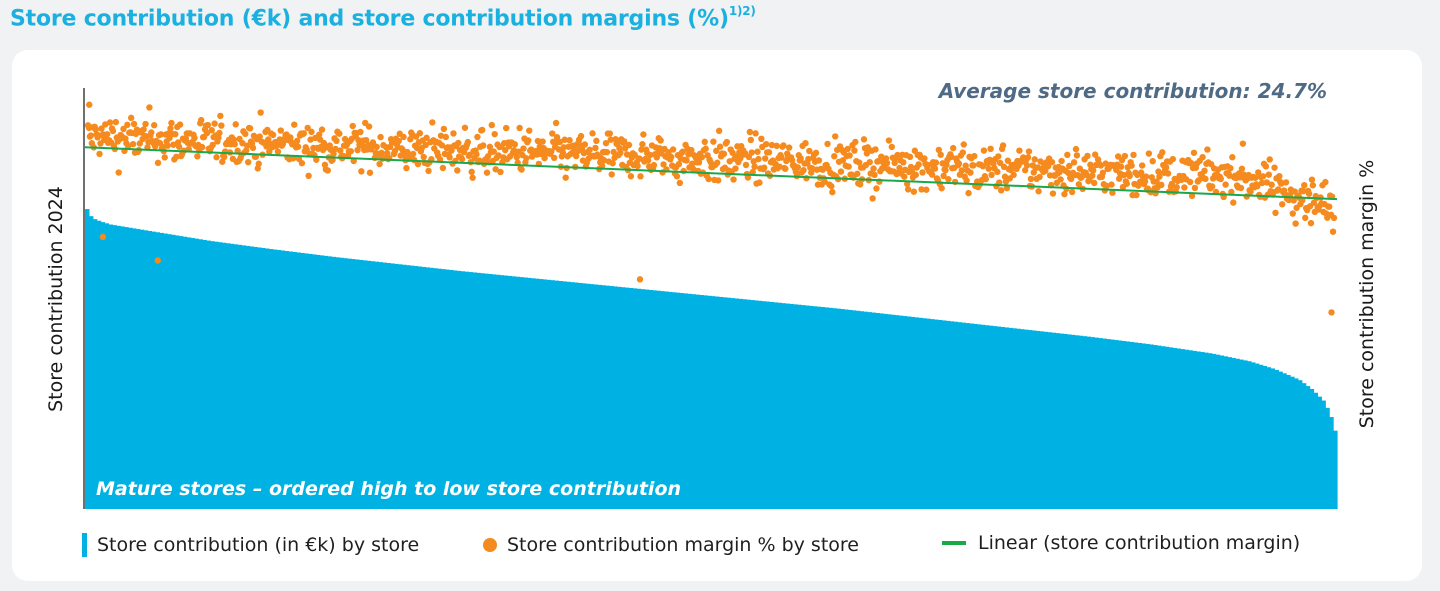  I want to click on legend-swatch-dots, so click(490, 545).